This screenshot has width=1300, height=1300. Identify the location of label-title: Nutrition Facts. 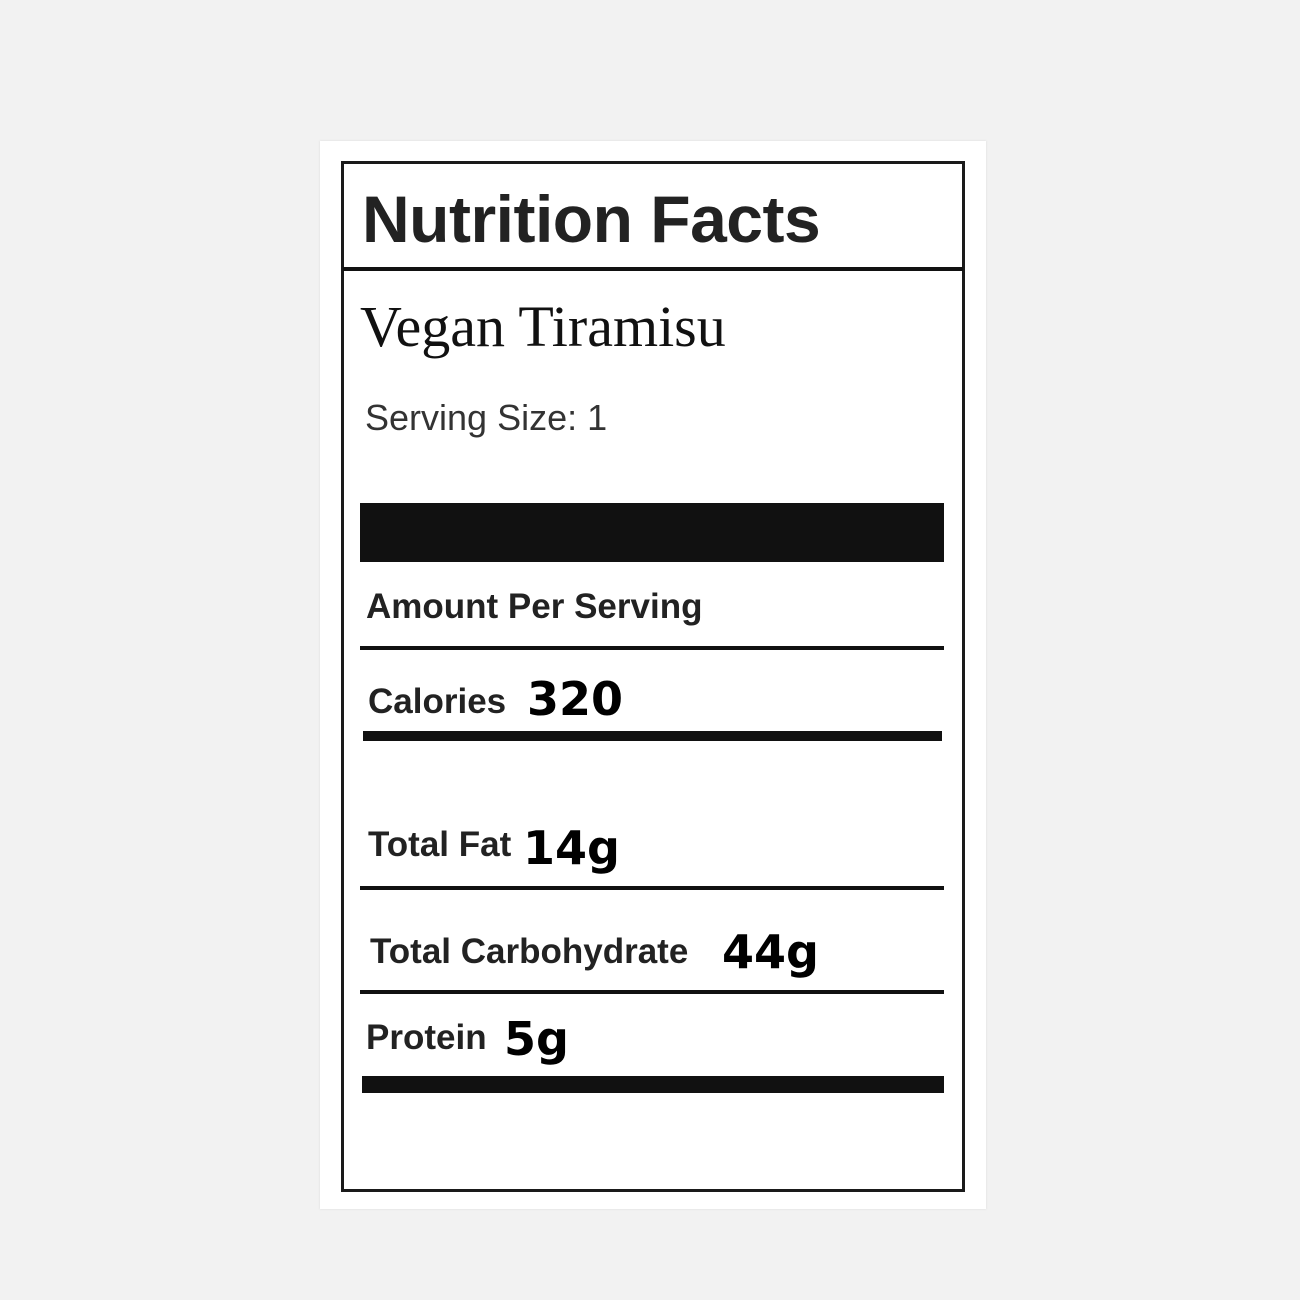
(591, 219).